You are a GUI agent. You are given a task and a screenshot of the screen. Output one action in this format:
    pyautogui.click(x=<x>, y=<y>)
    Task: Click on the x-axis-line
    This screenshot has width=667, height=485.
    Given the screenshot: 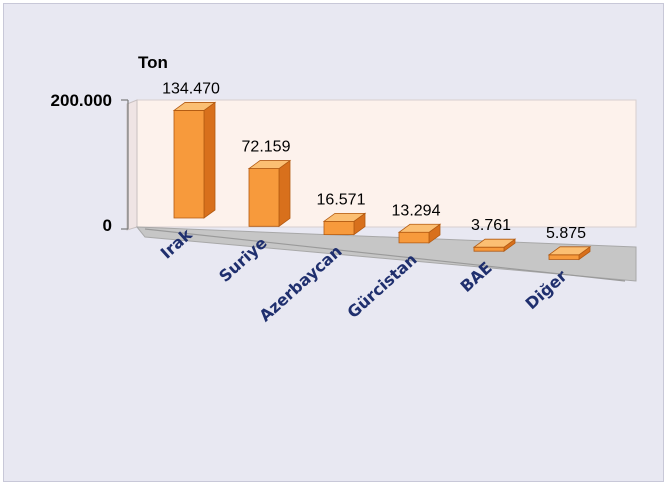 What is the action you would take?
    pyautogui.click(x=385, y=255)
    